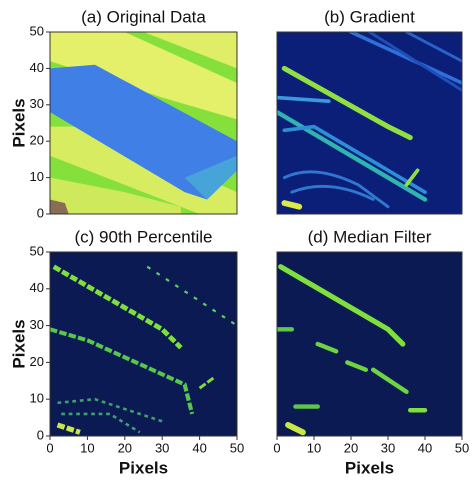 The width and height of the screenshot is (474, 489). I want to click on image-a, so click(143, 123).